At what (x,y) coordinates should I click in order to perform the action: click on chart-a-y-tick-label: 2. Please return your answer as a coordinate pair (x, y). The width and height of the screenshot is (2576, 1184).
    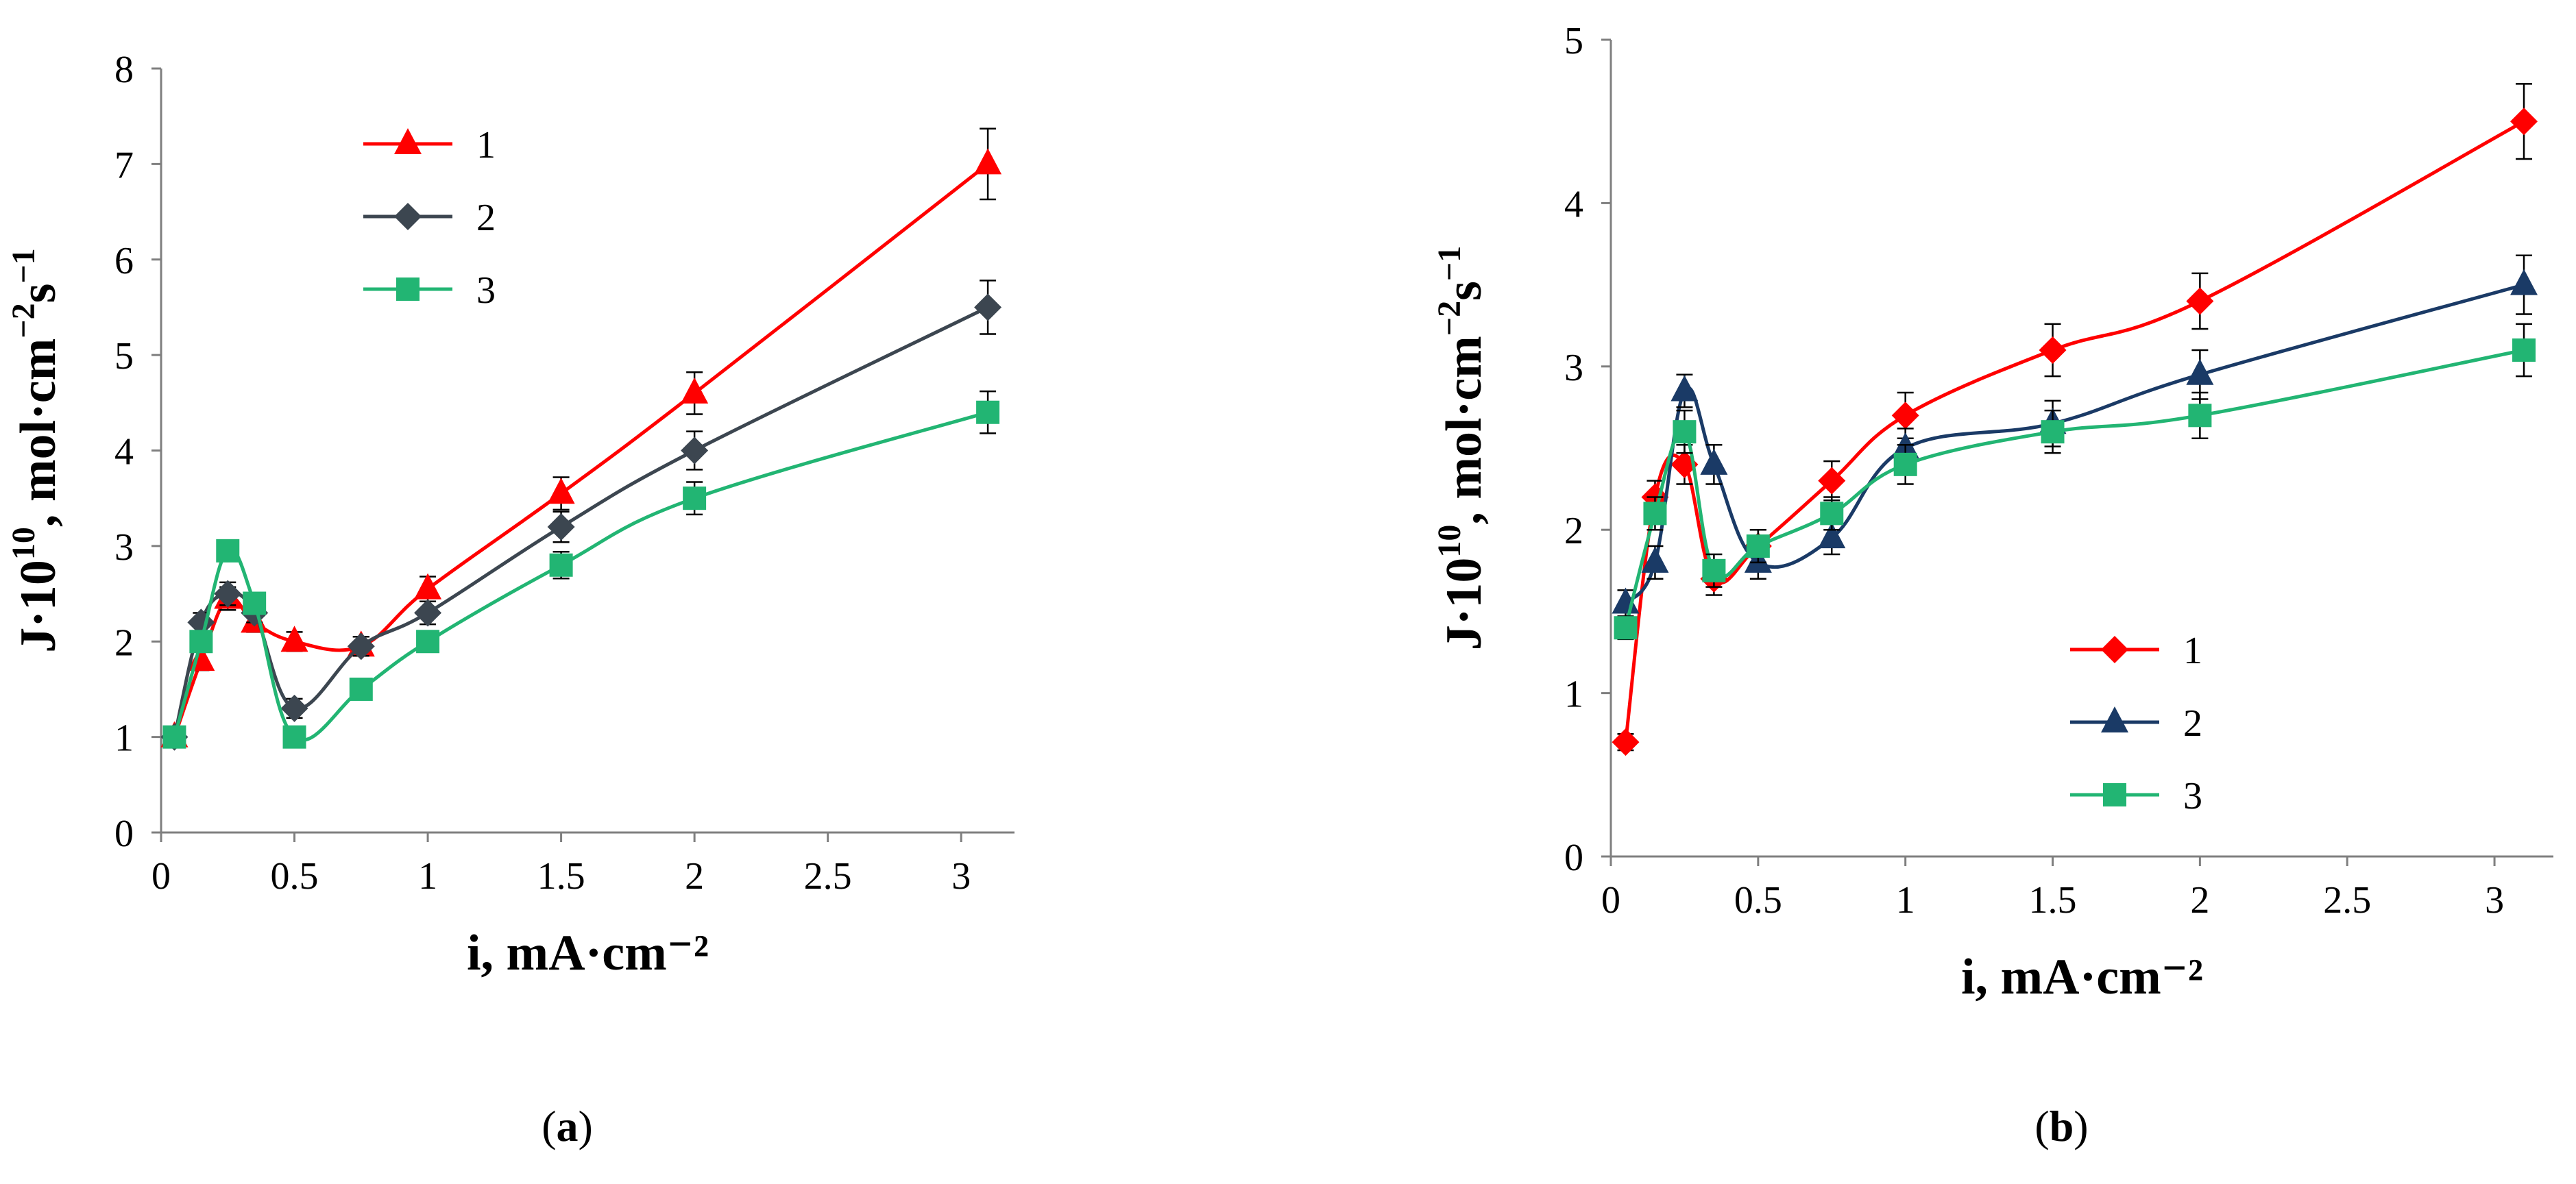
    Looking at the image, I should click on (124, 642).